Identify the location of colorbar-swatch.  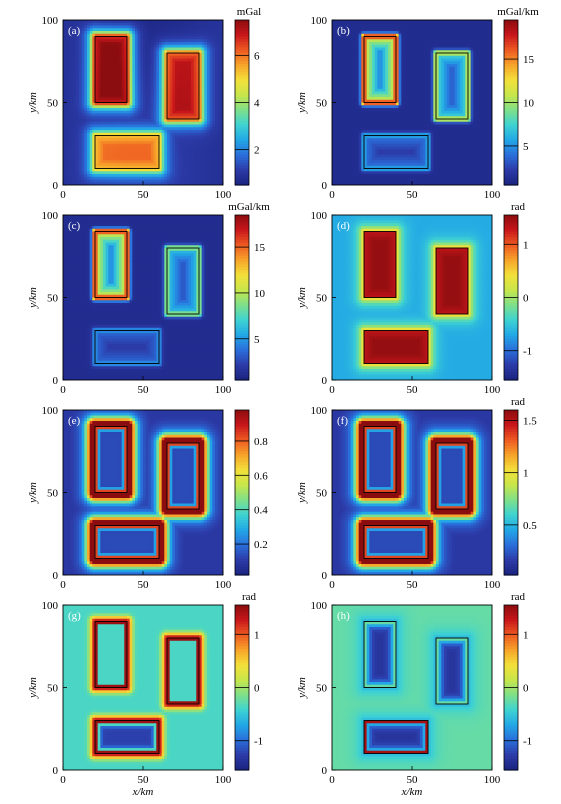
(242, 110).